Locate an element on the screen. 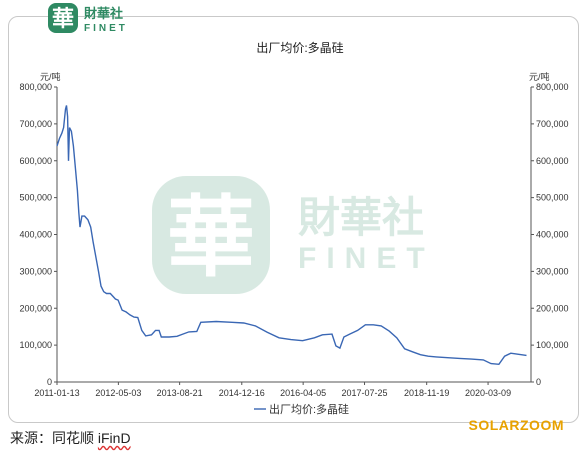 This screenshot has height=461, width=586. watermark-badge is located at coordinates (211, 235).